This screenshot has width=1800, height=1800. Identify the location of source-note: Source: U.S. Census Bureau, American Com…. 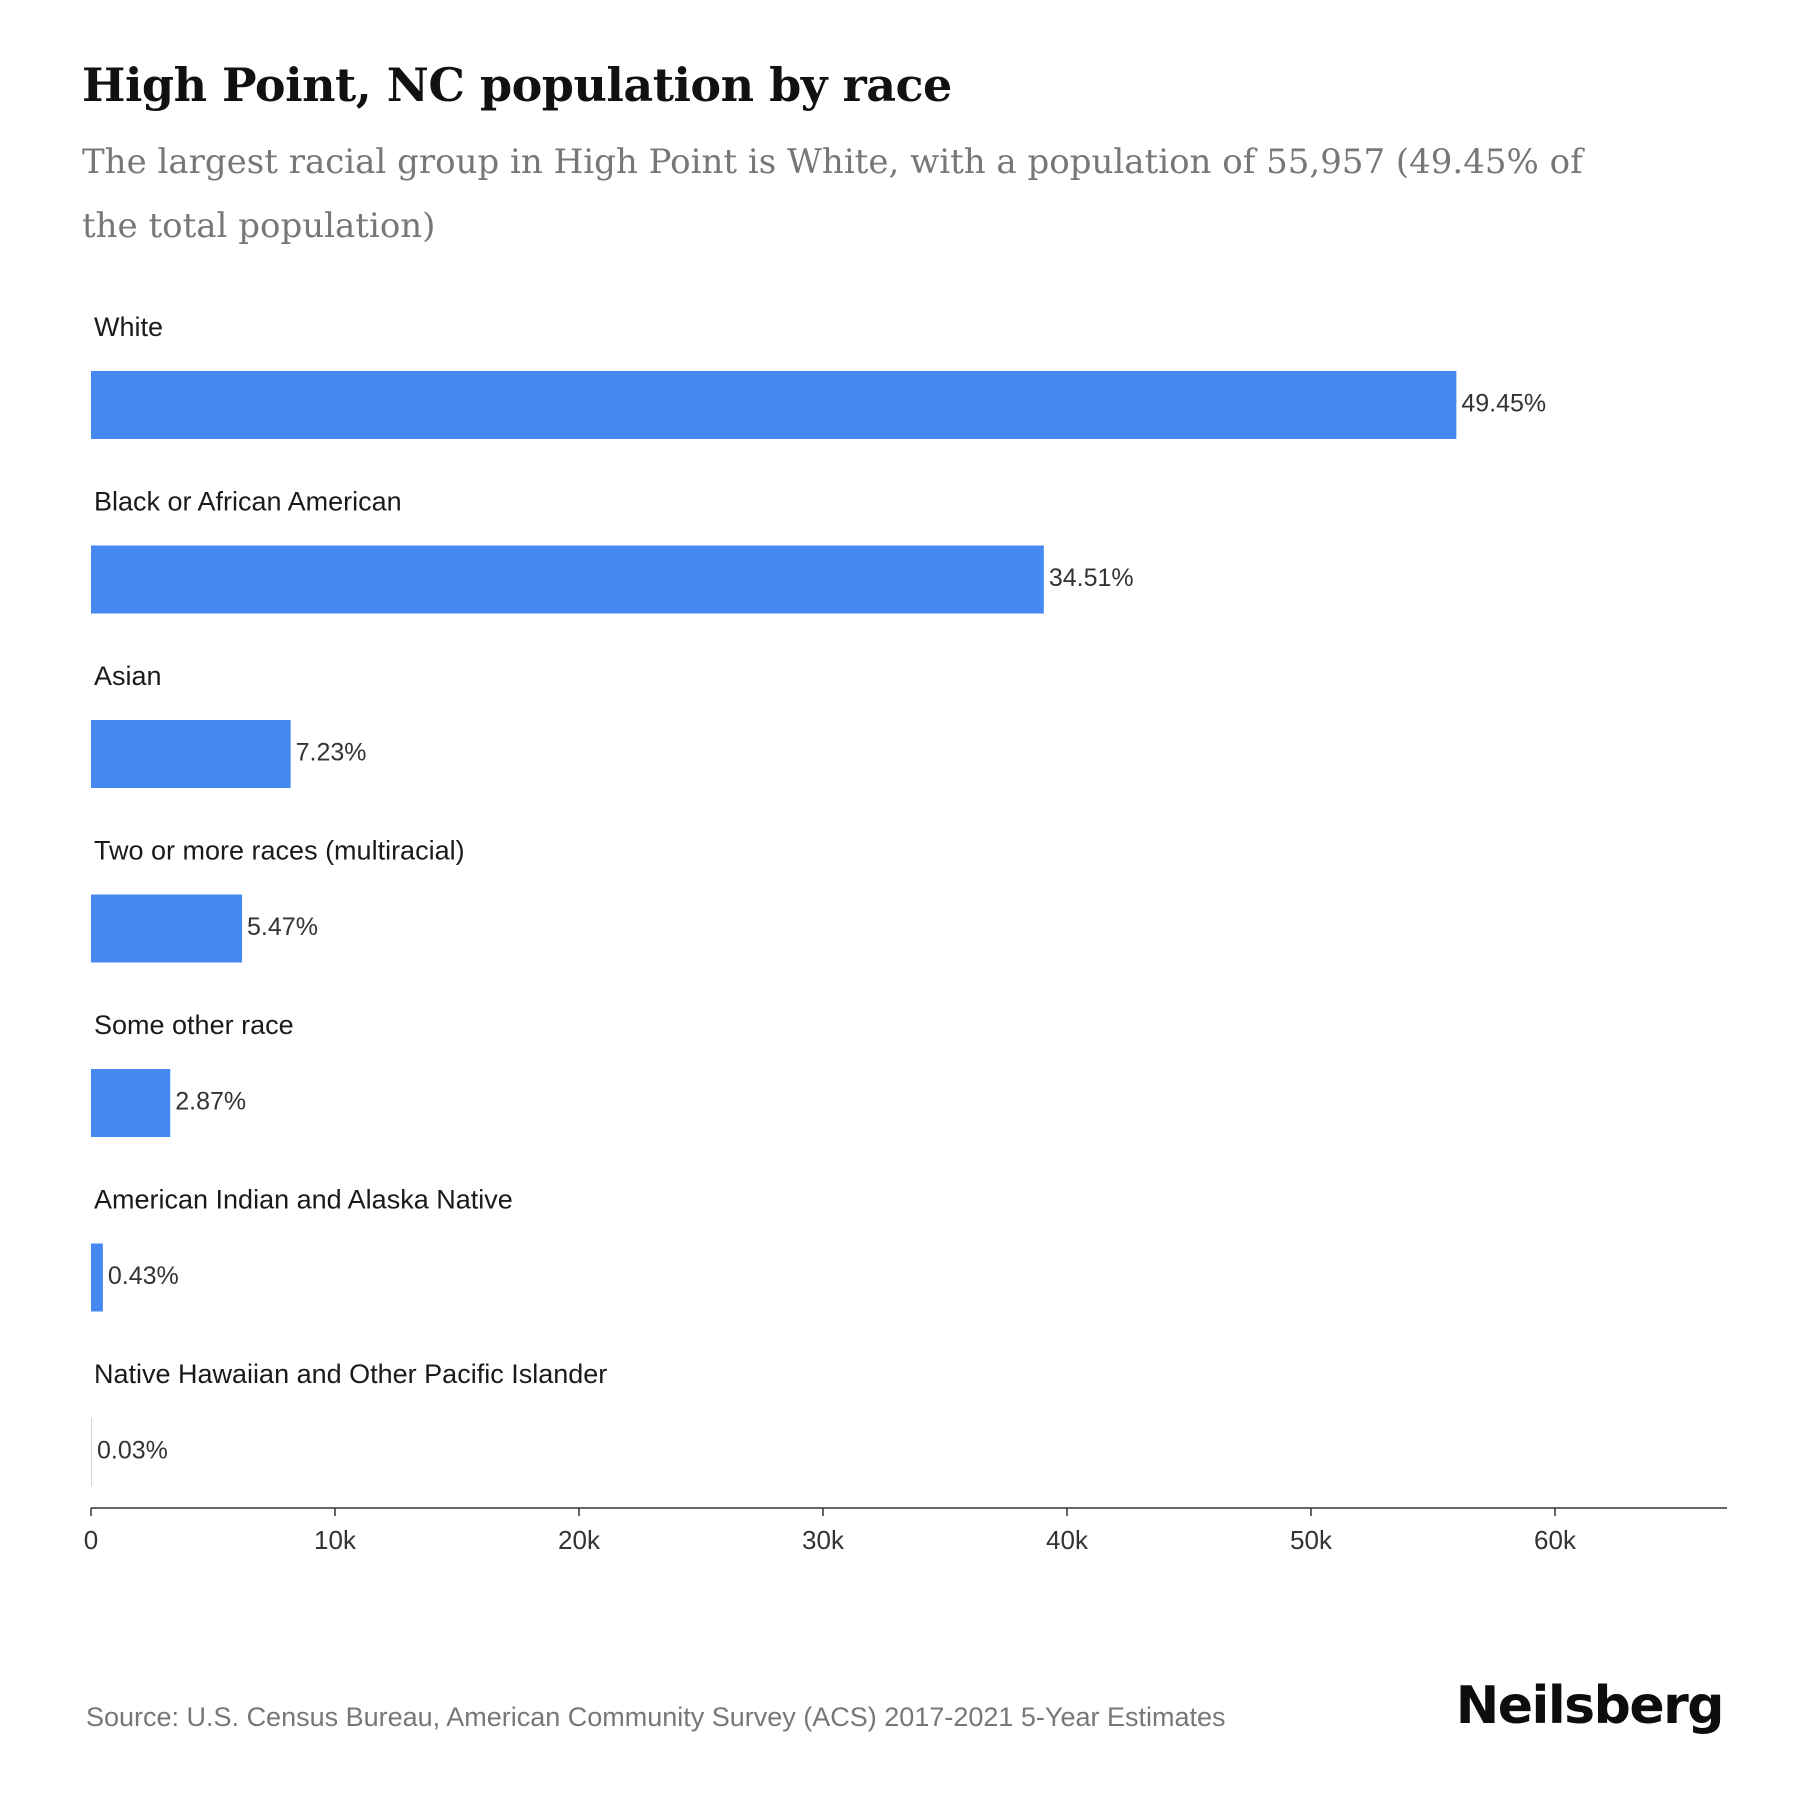
(656, 1717).